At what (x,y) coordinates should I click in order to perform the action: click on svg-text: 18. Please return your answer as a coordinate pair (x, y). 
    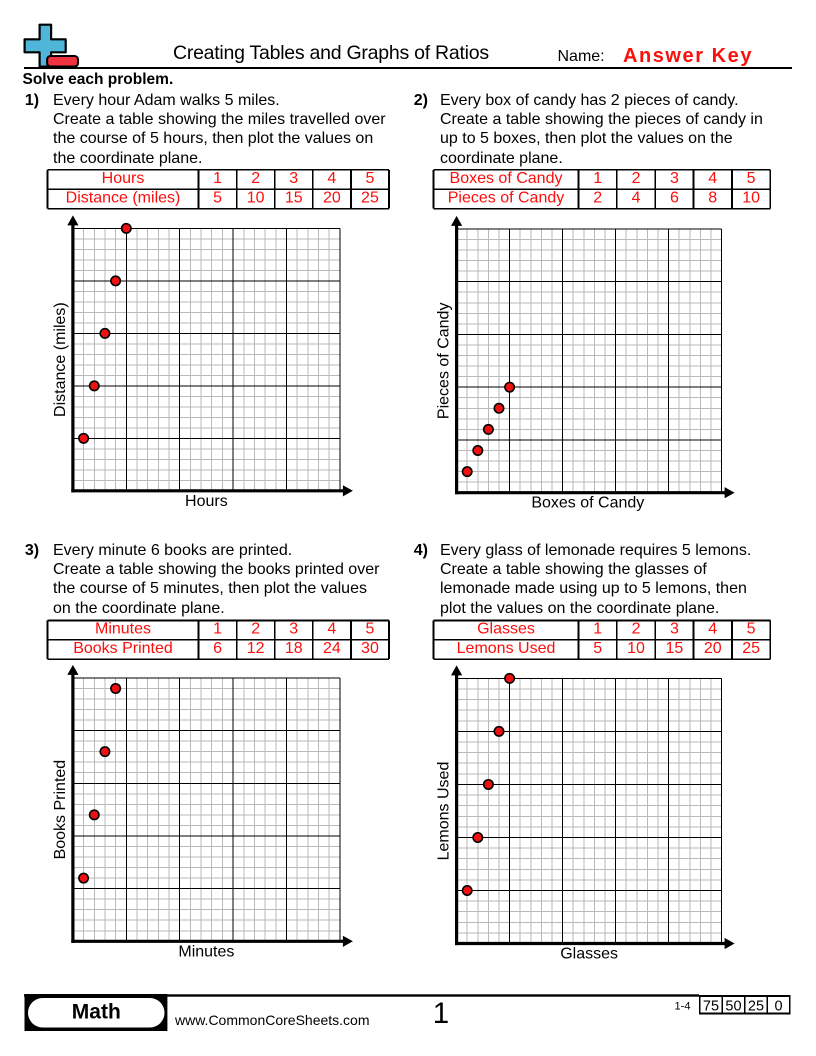
    Looking at the image, I should click on (294, 648).